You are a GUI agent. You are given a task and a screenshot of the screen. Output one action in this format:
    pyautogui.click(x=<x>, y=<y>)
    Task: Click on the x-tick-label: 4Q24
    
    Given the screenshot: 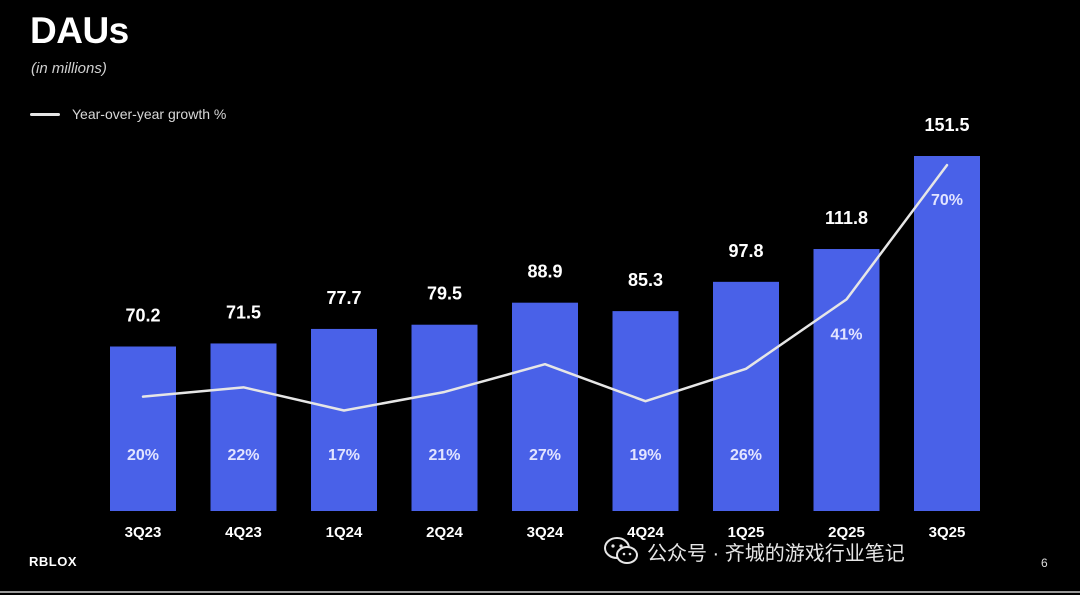 What is the action you would take?
    pyautogui.click(x=645, y=532)
    